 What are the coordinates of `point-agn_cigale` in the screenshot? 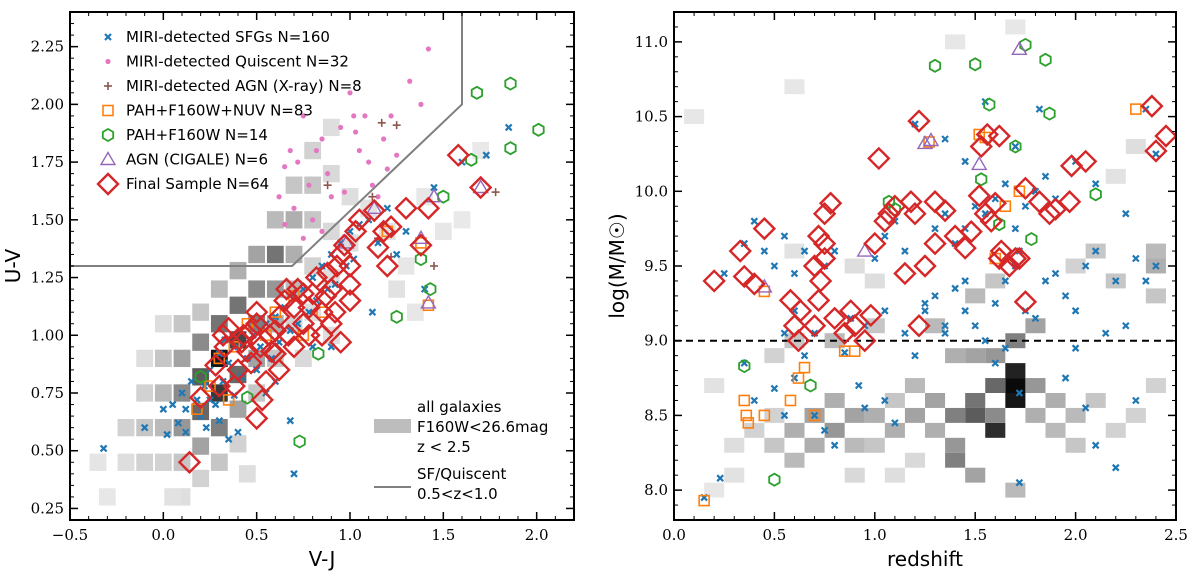 It's located at (428, 301).